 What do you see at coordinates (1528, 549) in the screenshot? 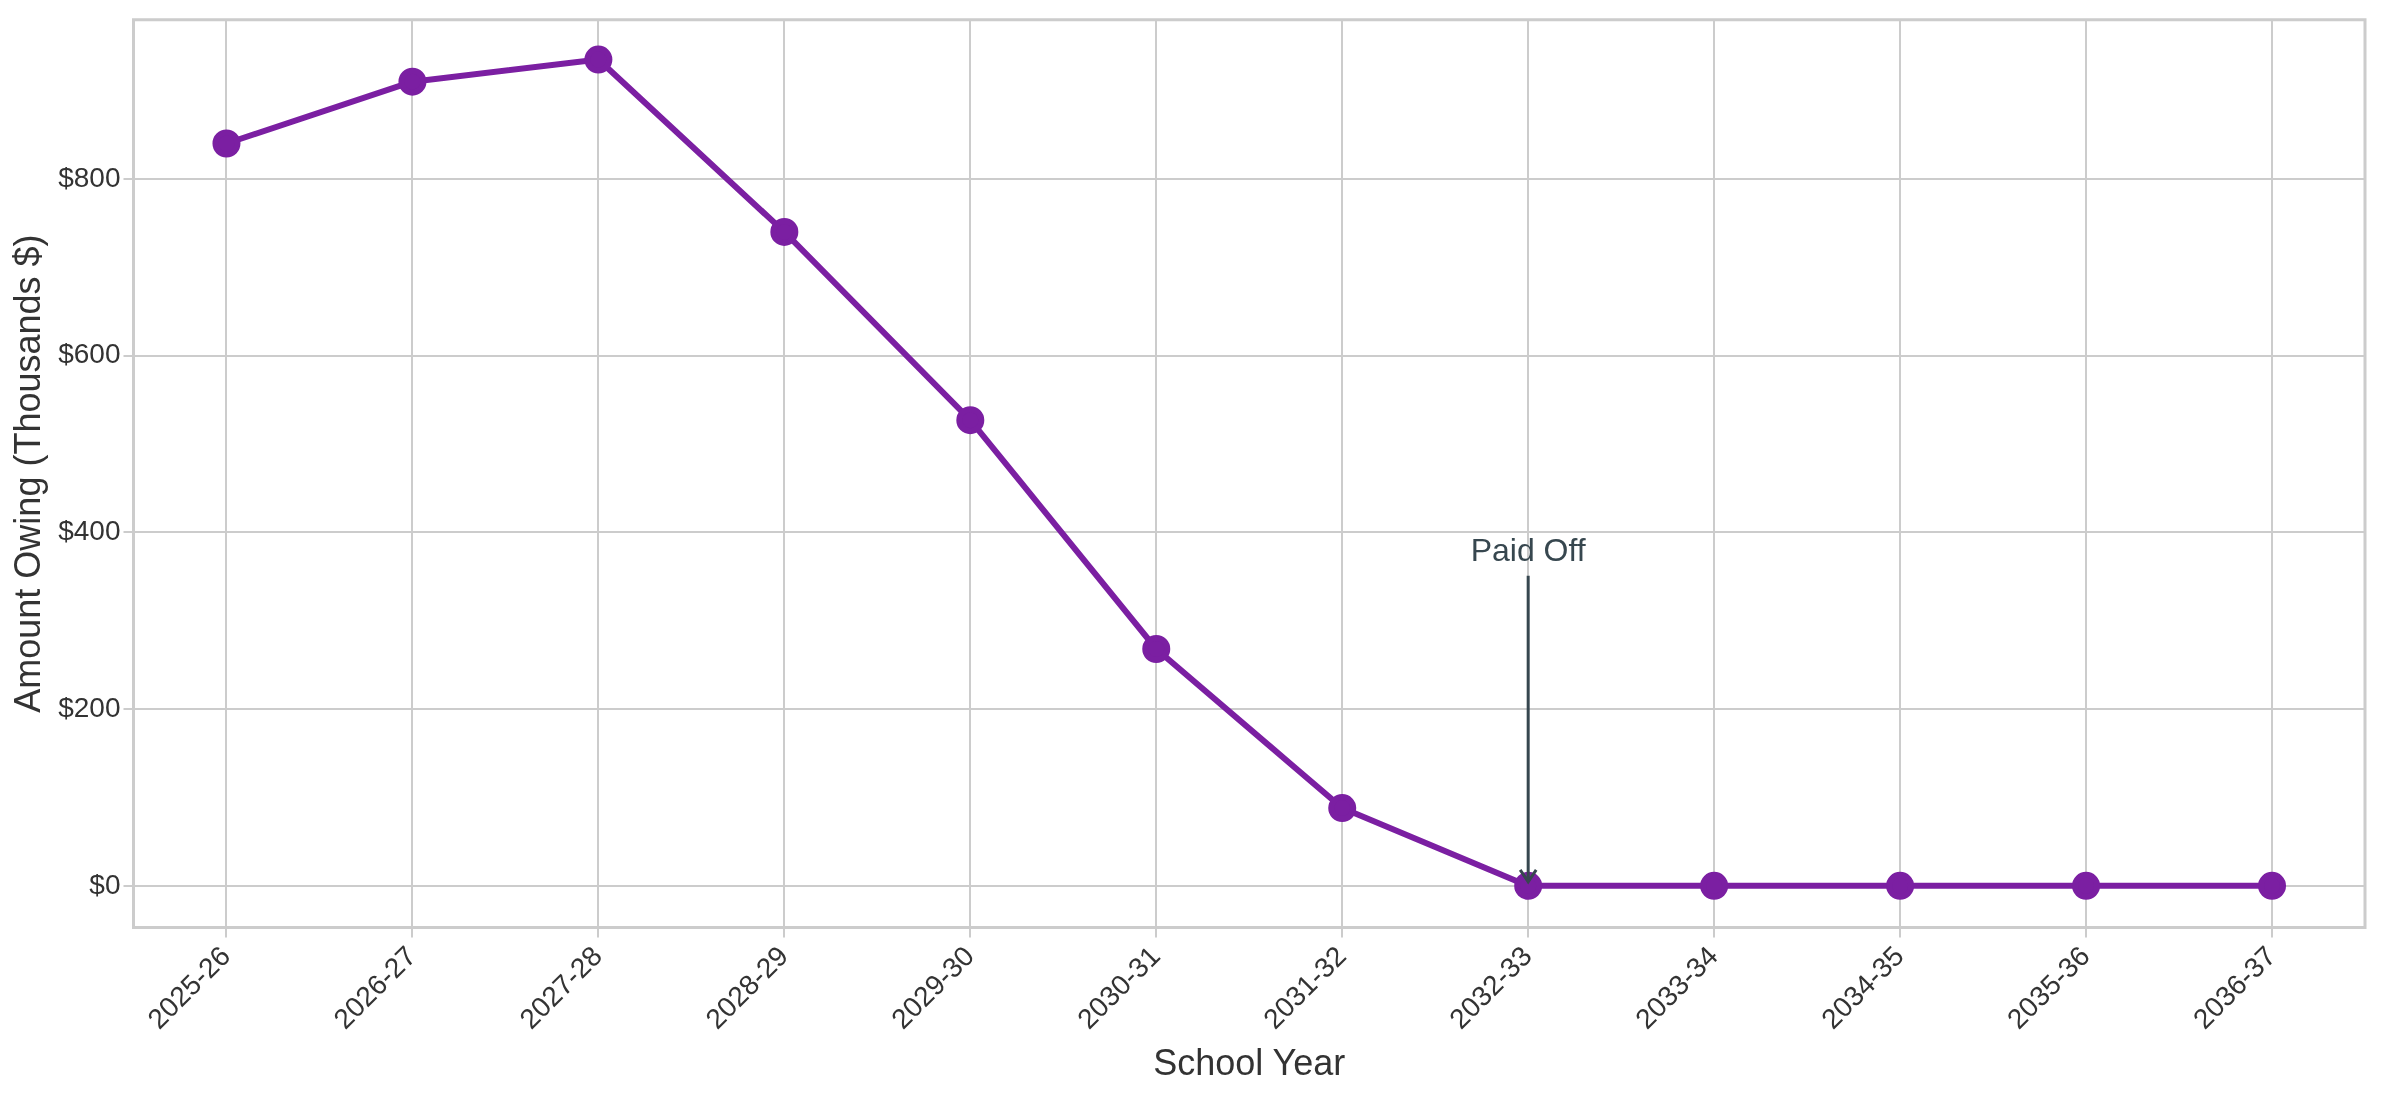
I see `annotation: Paid Off` at bounding box center [1528, 549].